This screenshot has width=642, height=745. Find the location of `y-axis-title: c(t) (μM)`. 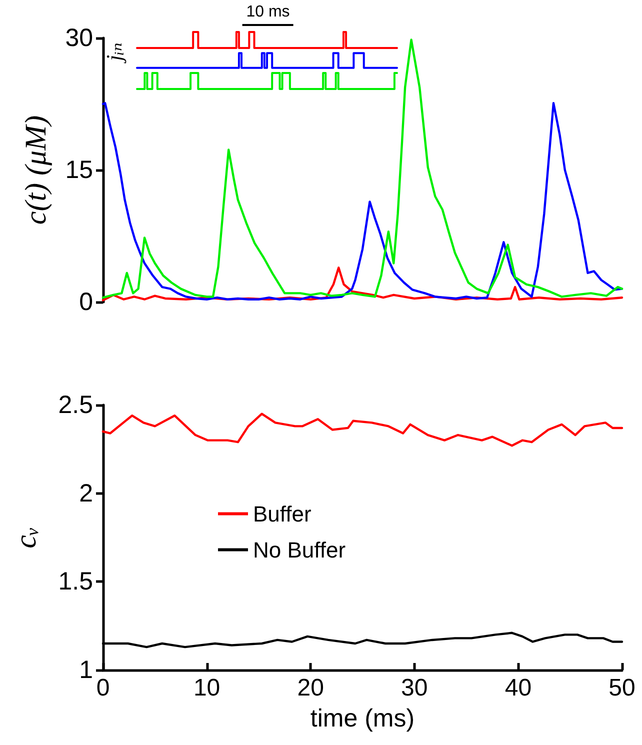

y-axis-title: c(t) (μM) is located at coordinates (36, 170).